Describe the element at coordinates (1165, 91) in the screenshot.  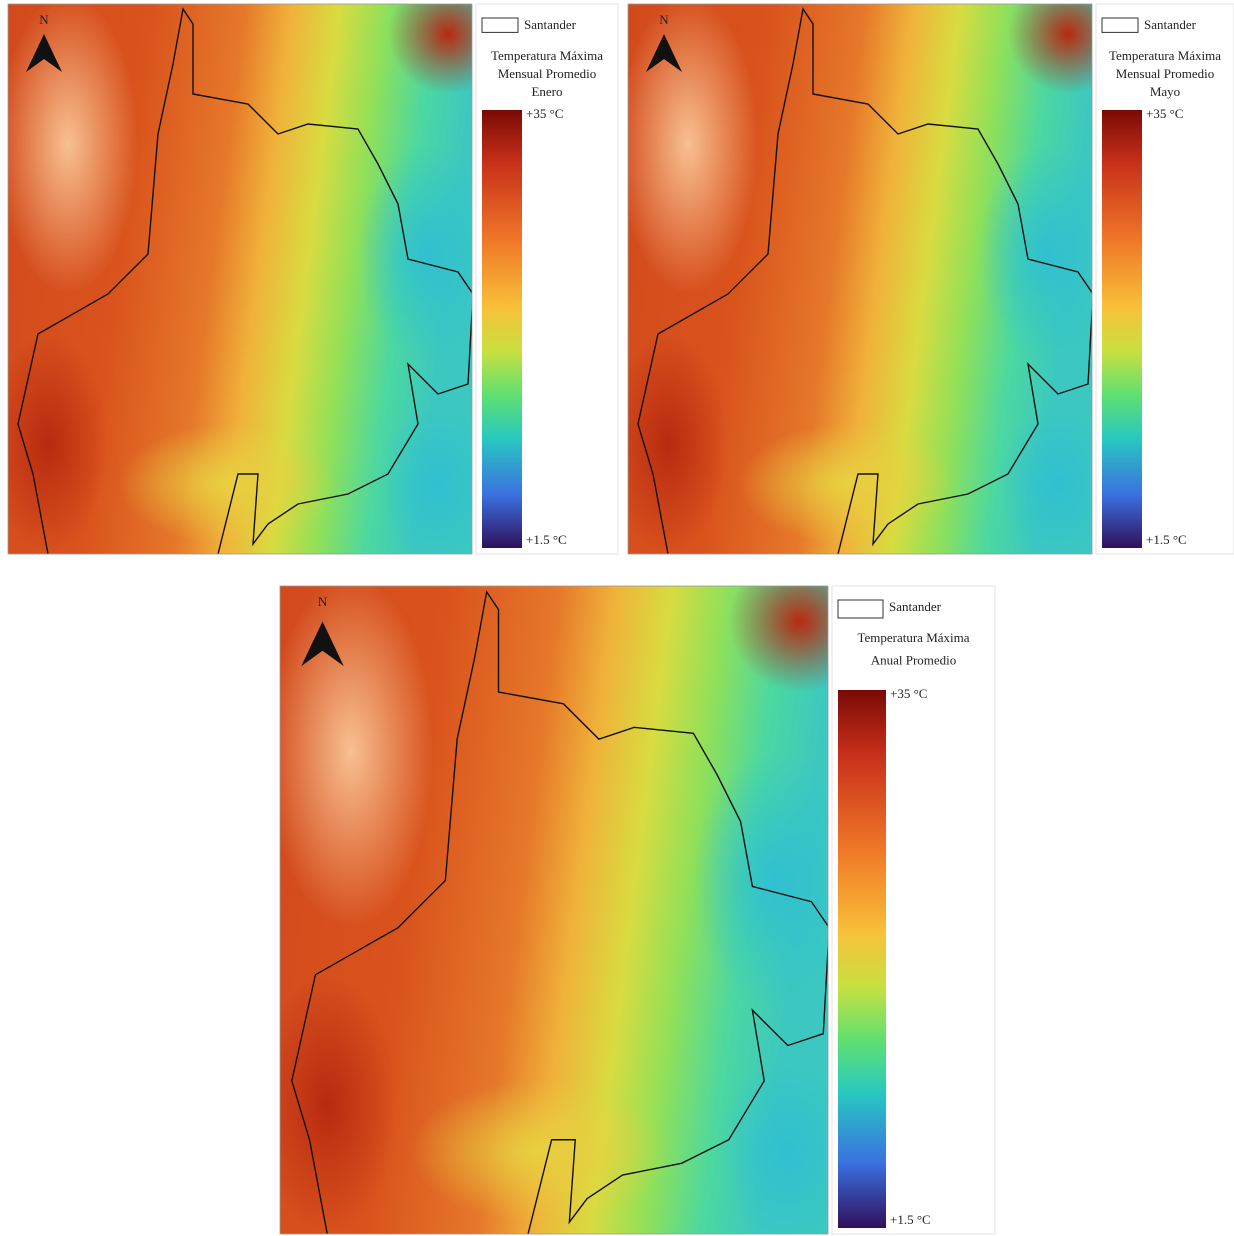
I see `legend-title: Mayo` at that location.